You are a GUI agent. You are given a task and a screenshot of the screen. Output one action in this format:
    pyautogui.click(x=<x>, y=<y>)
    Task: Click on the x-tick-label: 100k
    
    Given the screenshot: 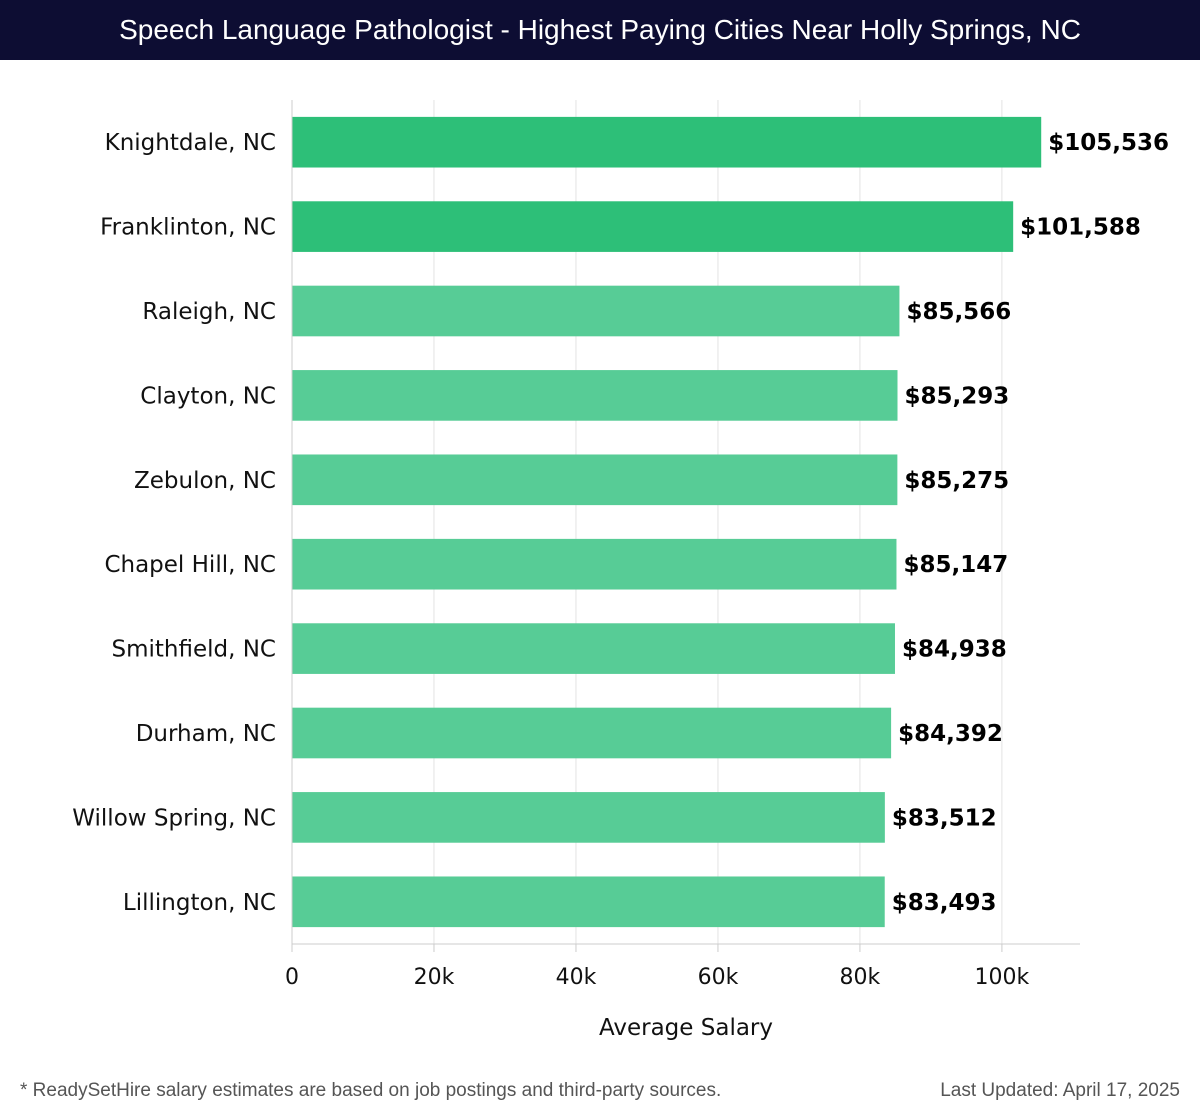 What is the action you would take?
    pyautogui.click(x=1002, y=977)
    